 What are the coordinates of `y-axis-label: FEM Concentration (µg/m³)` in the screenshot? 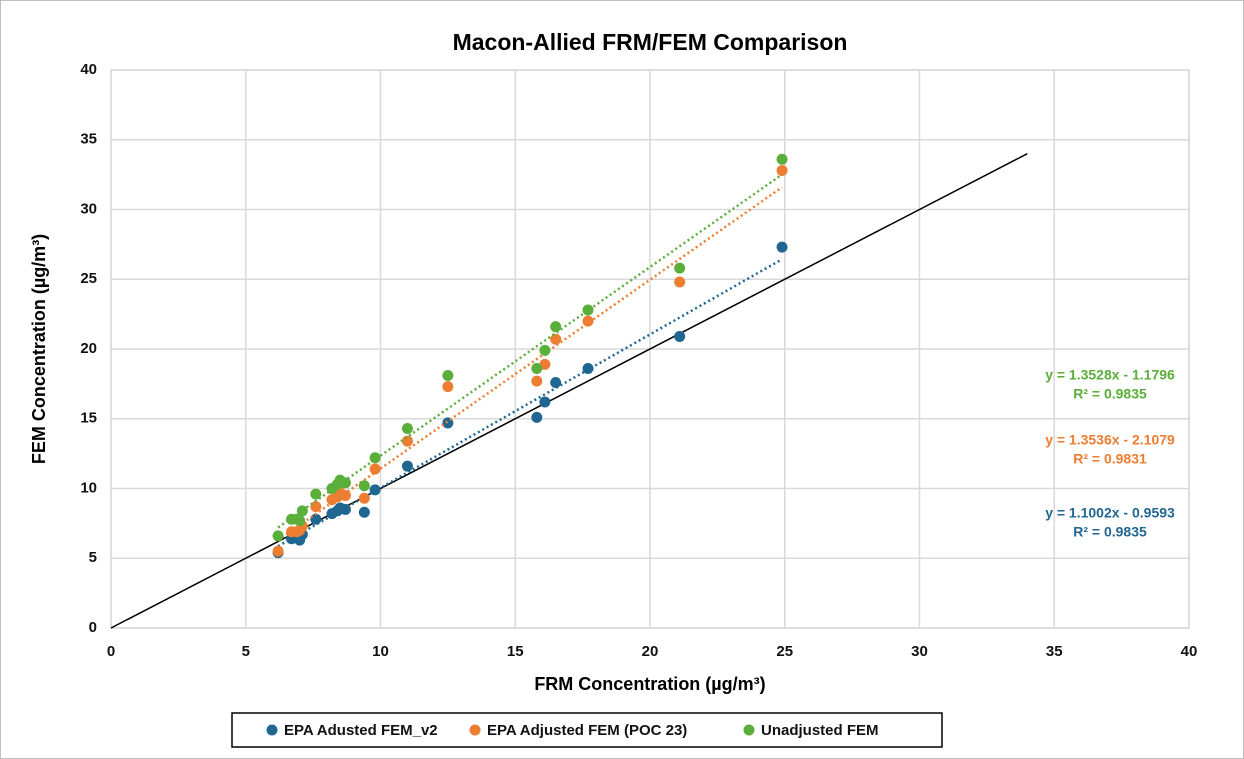 It's located at (39, 349).